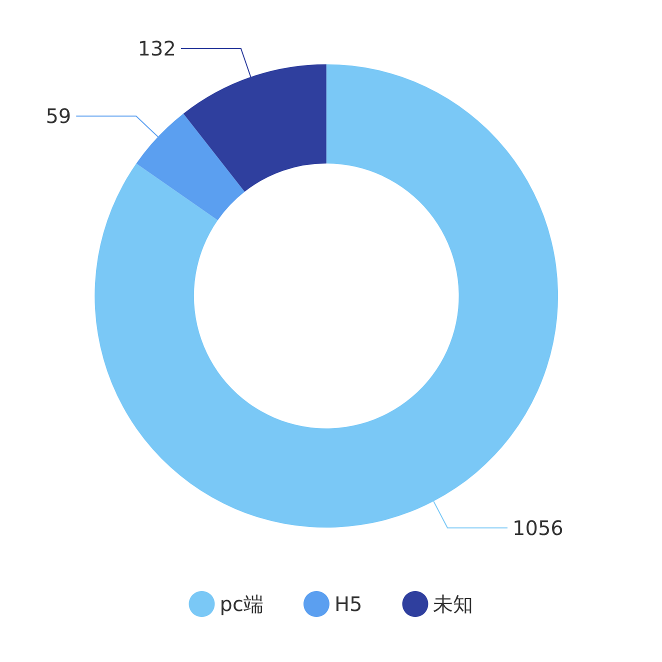  Describe the element at coordinates (157, 48) in the screenshot. I see `data-label: 132` at that location.